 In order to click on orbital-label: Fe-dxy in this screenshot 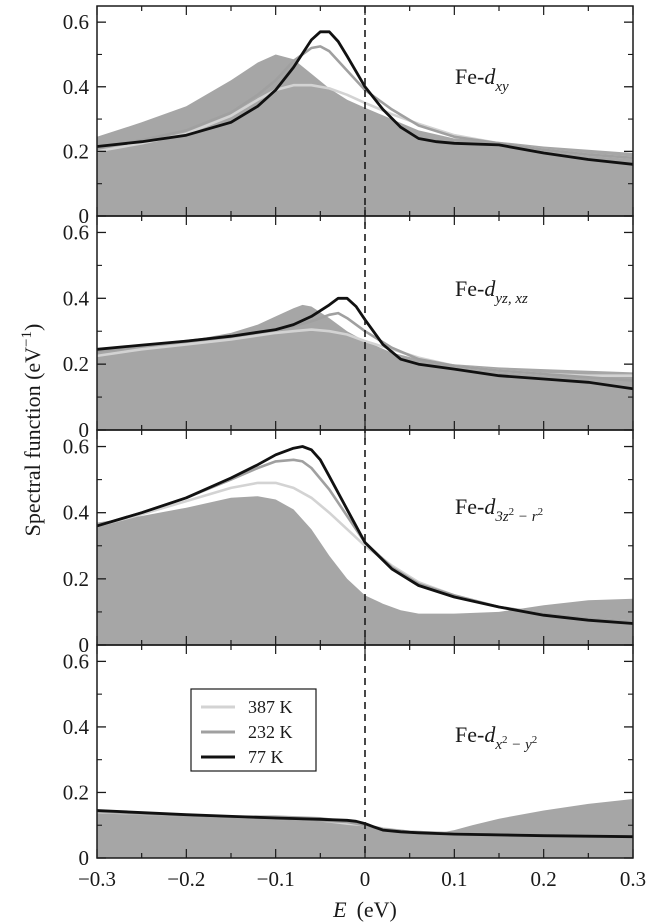, I will do `click(482, 79)`.